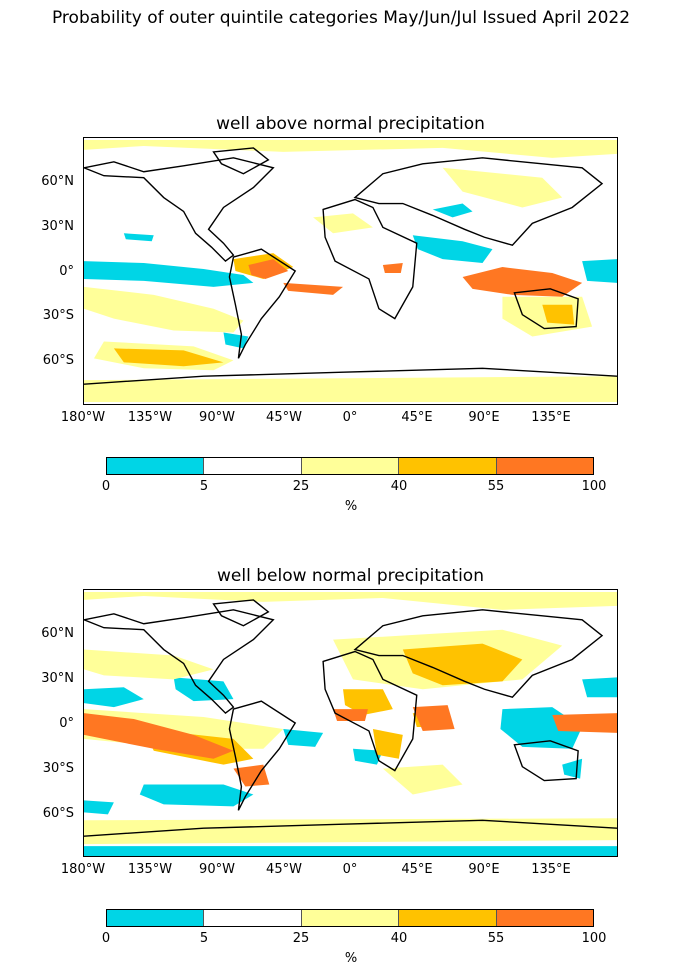 The height and width of the screenshot is (976, 682). I want to click on lon-label-135e-2: 135°E, so click(551, 869).